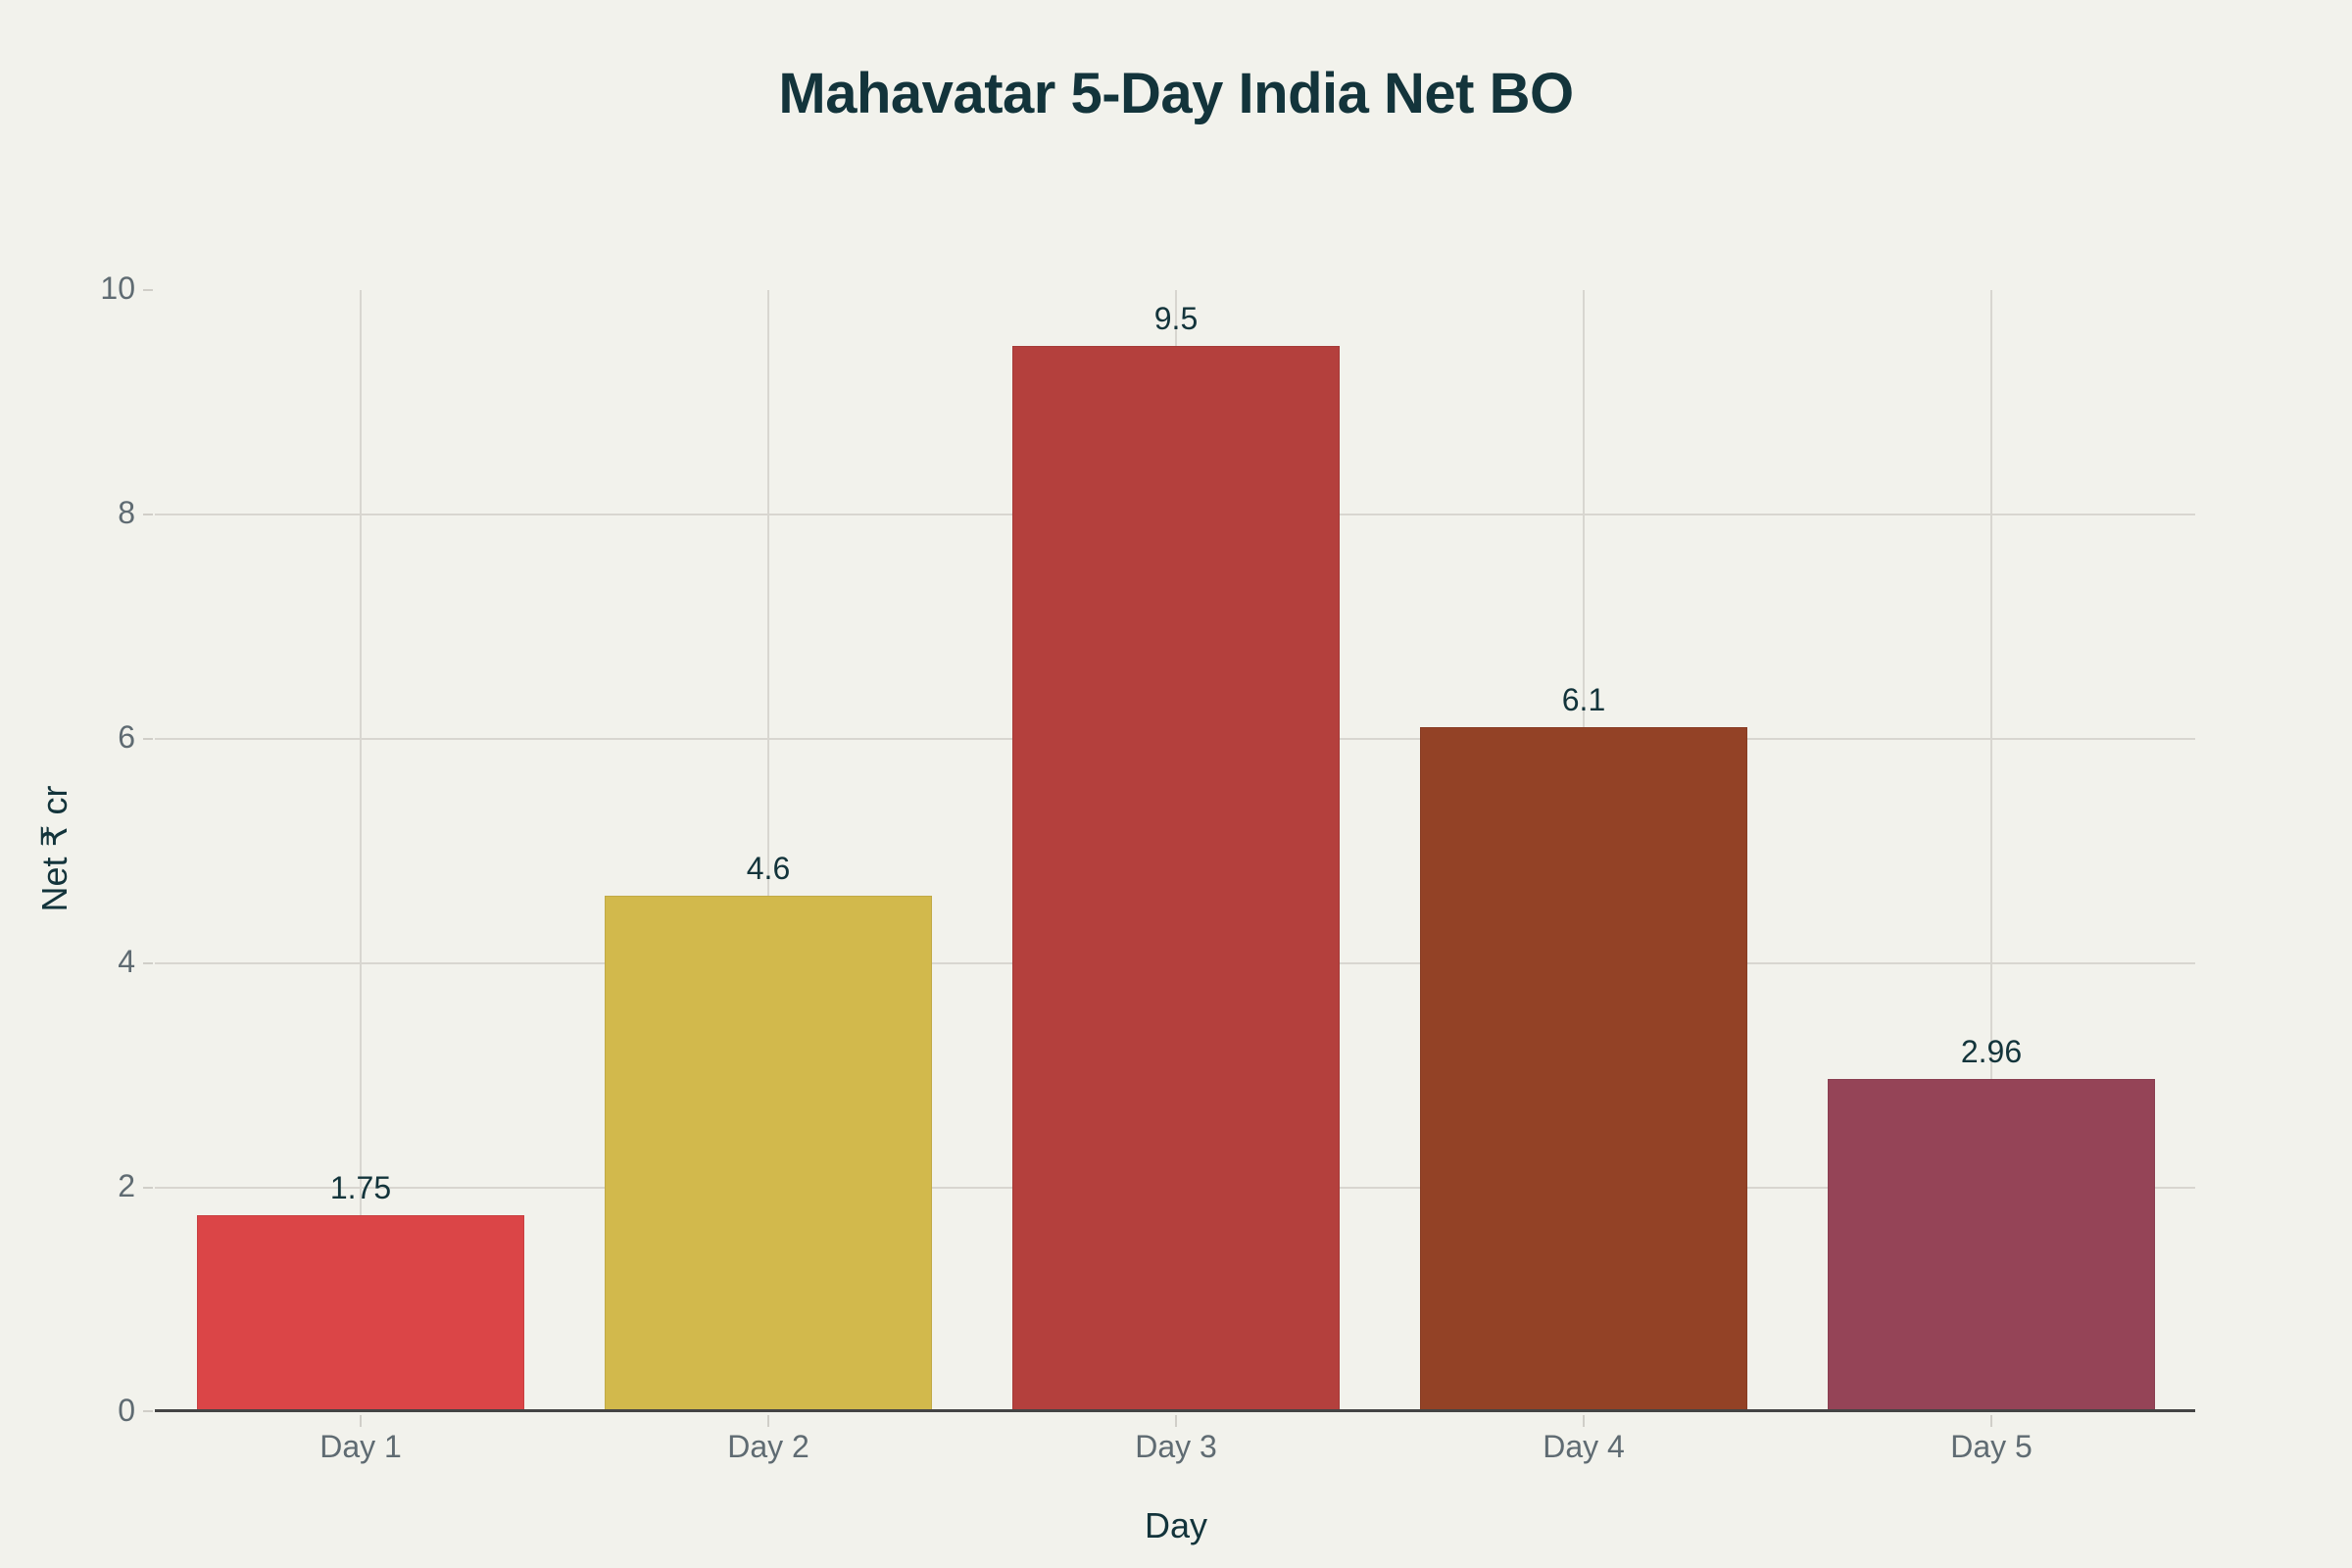 Image resolution: width=2352 pixels, height=1568 pixels. I want to click on x-axis-line, so click(1175, 1410).